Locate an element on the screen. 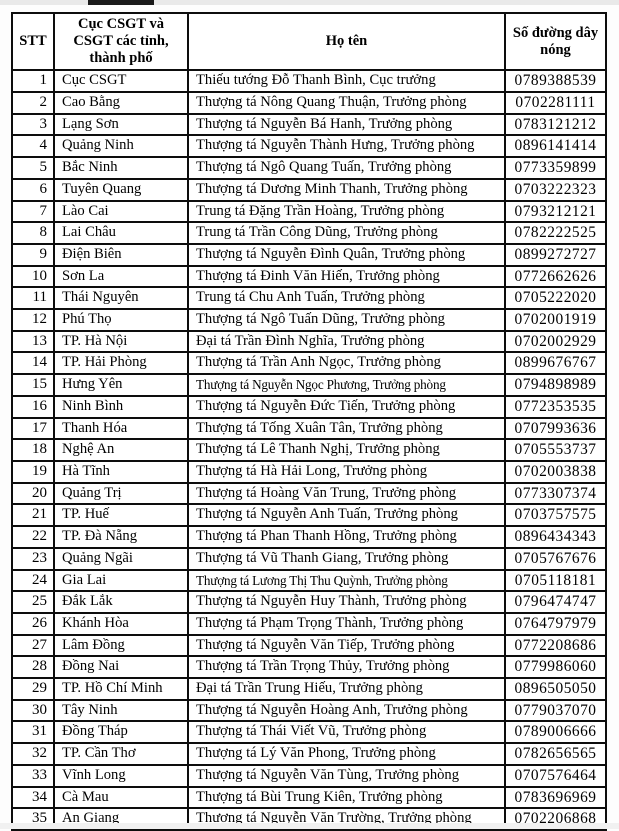 This screenshot has height=831, width=619. cell-unit: Tuyên Quang is located at coordinates (121, 189).